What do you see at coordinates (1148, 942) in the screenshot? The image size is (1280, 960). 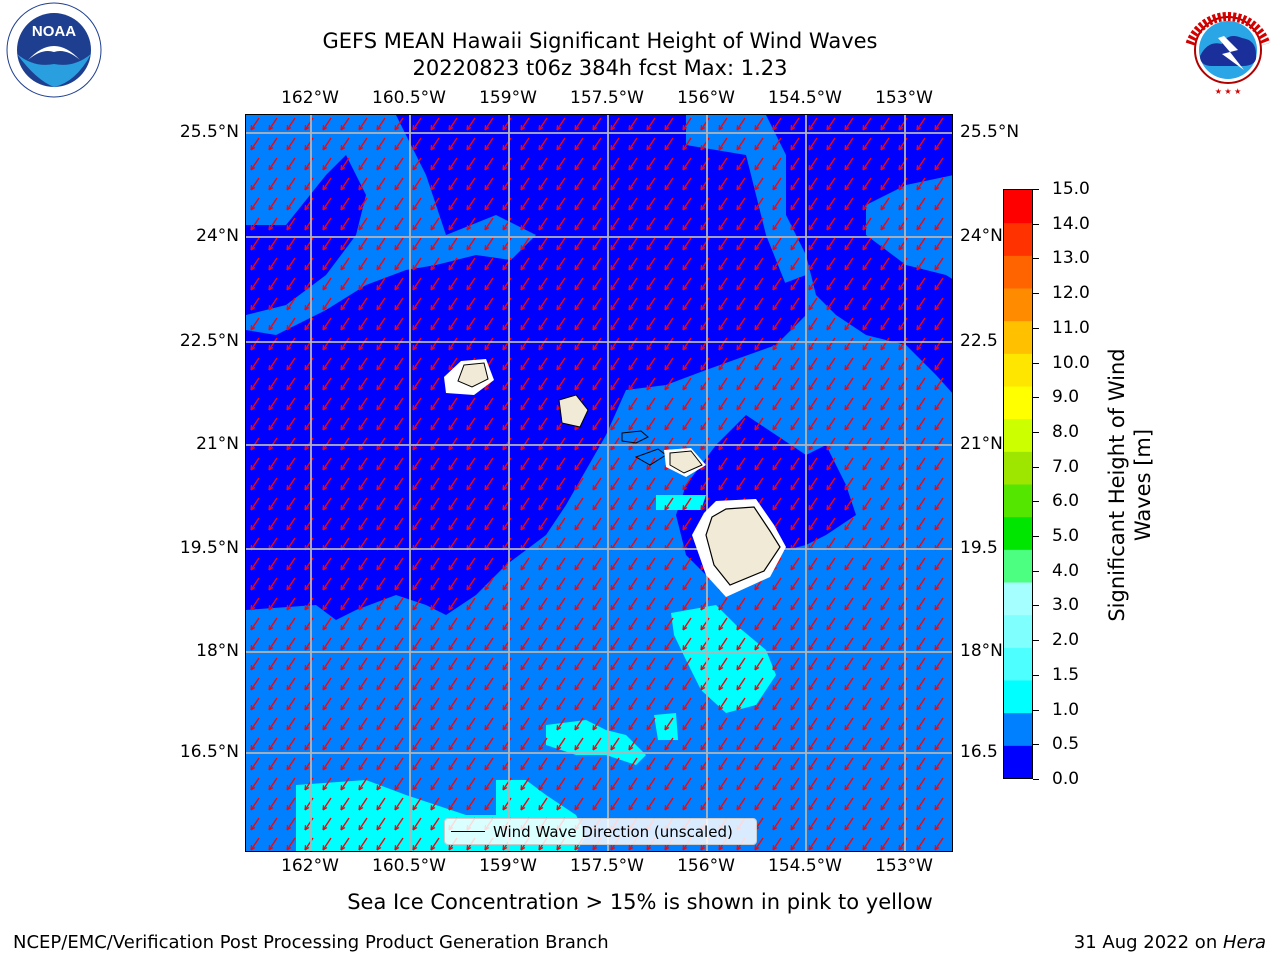 I see `footer-date-text: 31 Aug 2022 on` at bounding box center [1148, 942].